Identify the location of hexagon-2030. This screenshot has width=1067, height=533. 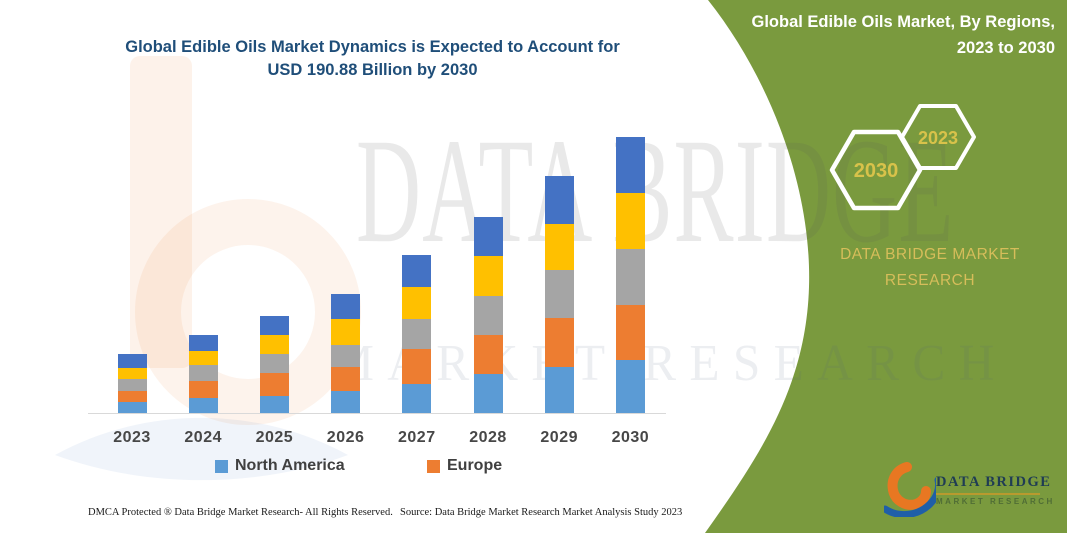
(876, 170).